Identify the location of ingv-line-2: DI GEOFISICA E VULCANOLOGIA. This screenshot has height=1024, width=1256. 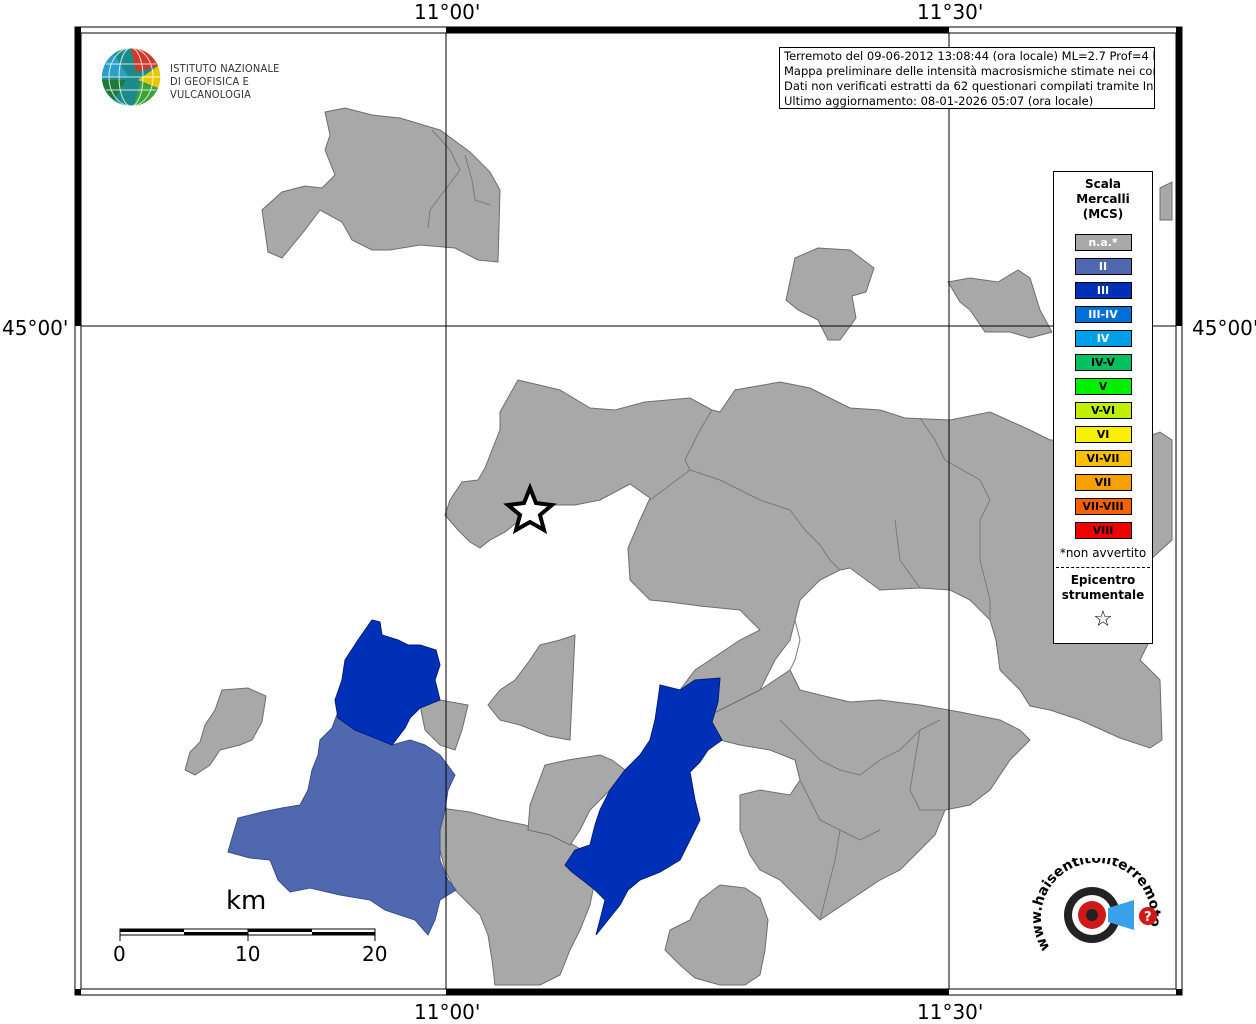
(211, 88).